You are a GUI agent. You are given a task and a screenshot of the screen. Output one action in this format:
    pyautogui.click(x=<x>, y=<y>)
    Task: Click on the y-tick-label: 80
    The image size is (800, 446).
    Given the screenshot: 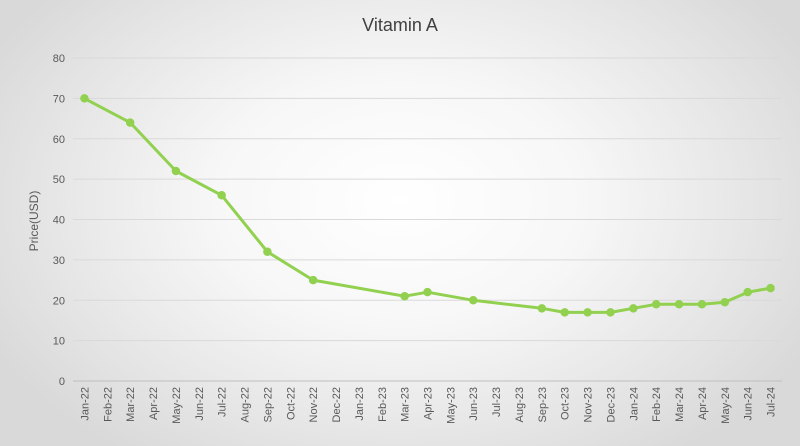 What is the action you would take?
    pyautogui.click(x=59, y=59)
    